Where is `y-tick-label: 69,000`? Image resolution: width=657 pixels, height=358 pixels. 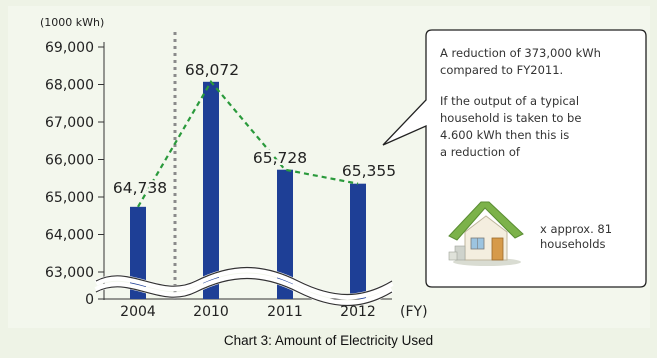
y-tick-label: 69,000 is located at coordinates (69, 48).